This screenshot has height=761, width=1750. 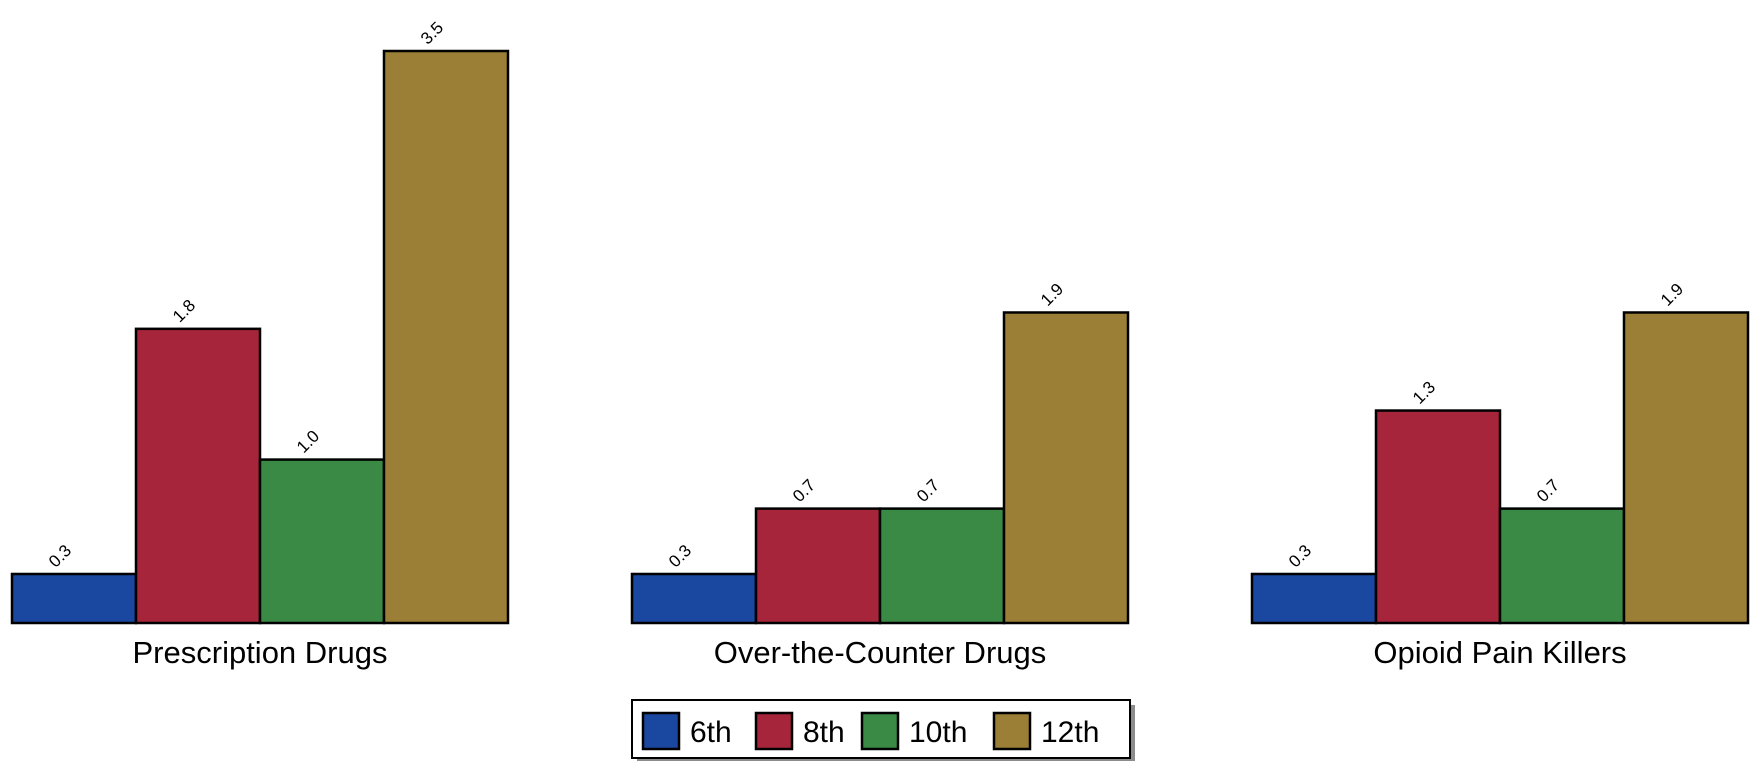 What do you see at coordinates (1070, 732) in the screenshot?
I see `legend-label-12th: 12th` at bounding box center [1070, 732].